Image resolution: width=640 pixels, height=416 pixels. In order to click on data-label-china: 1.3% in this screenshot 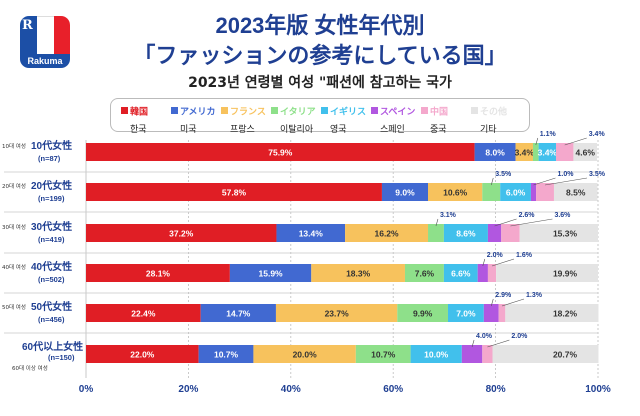, I will do `click(534, 295)`.